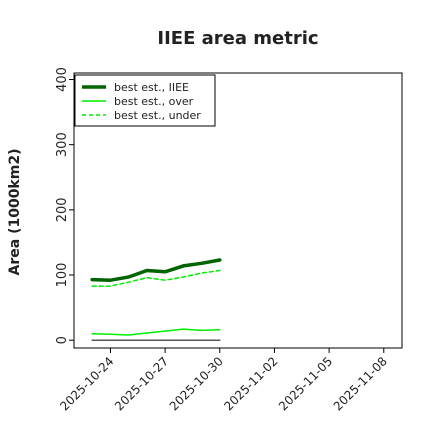 Image resolution: width=440 pixels, height=440 pixels. I want to click on chart-title: IIEE area metric, so click(237, 38).